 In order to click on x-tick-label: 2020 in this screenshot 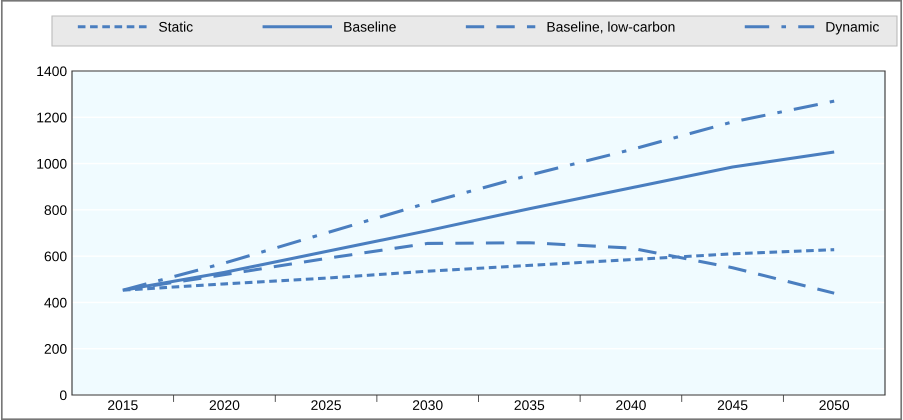, I will do `click(225, 405)`.